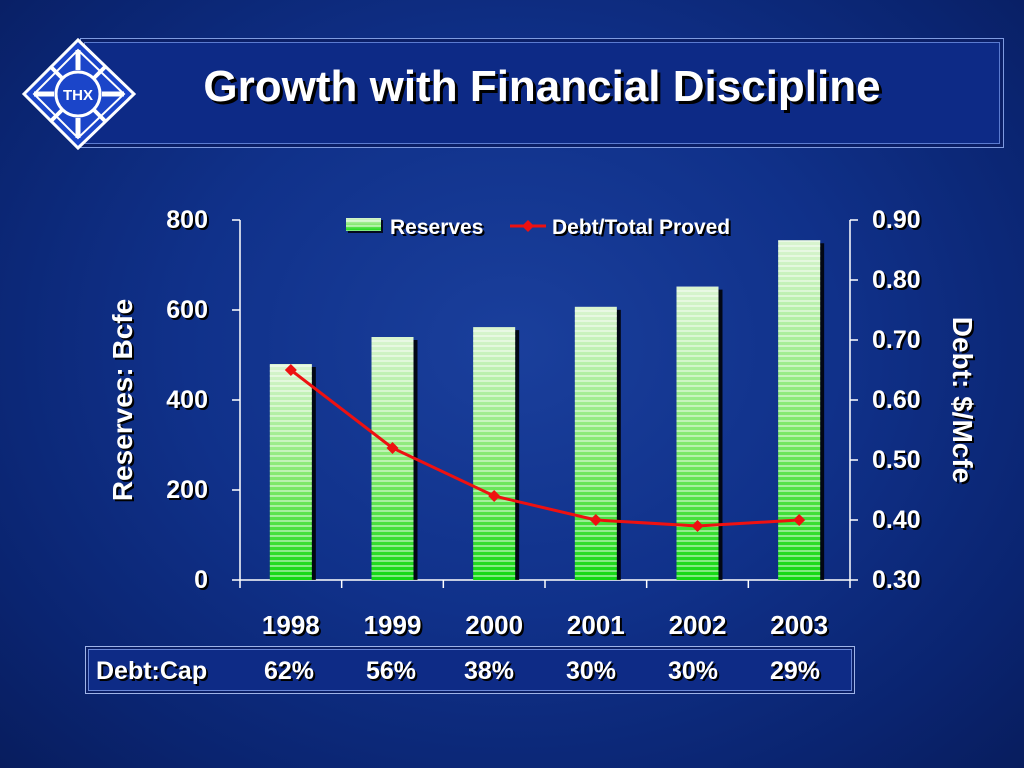  I want to click on y-right-tick-label-shadow: 0.80, so click(898, 282).